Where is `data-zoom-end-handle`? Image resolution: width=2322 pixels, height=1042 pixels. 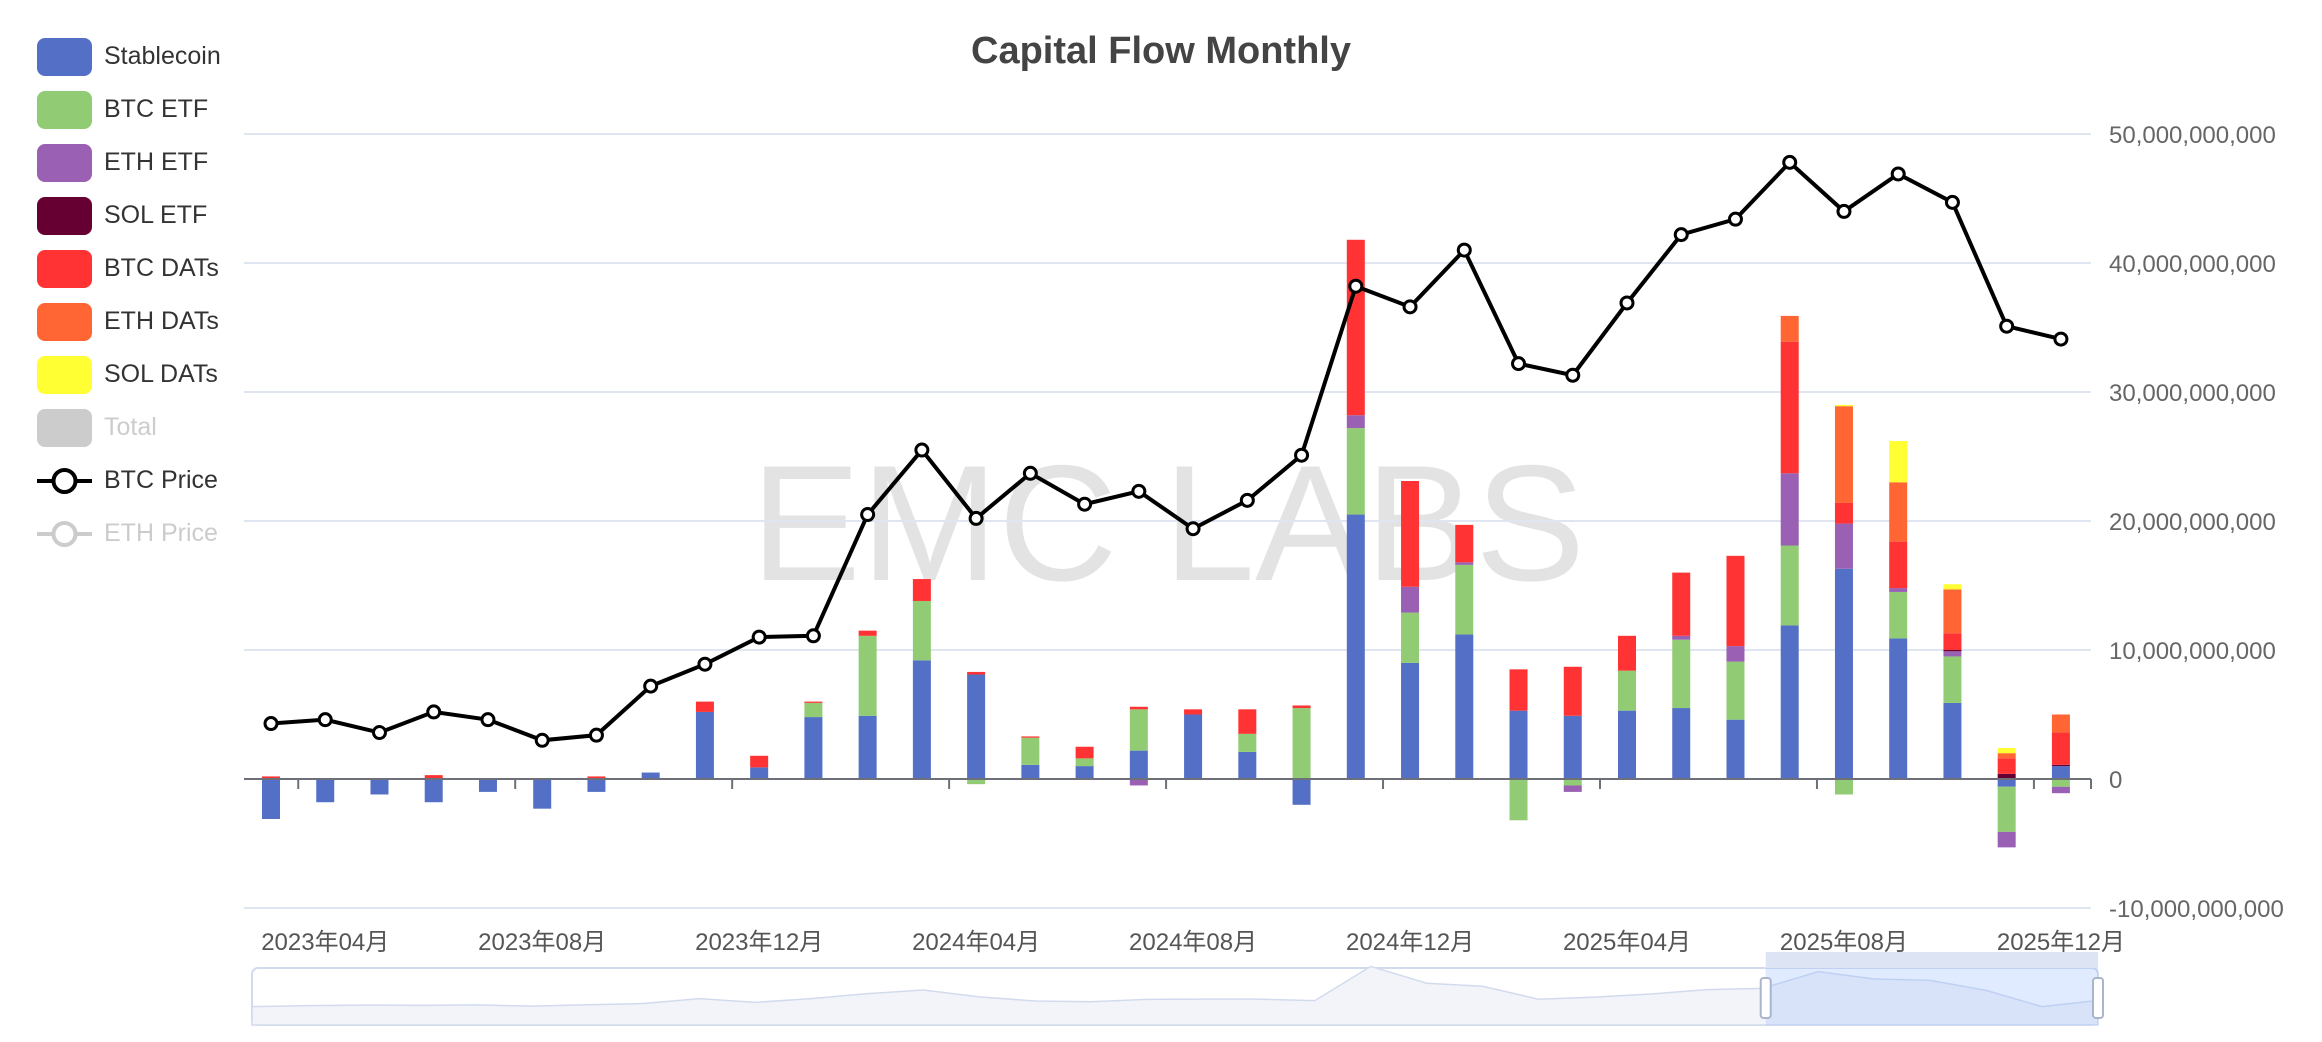 data-zoom-end-handle is located at coordinates (2098, 998).